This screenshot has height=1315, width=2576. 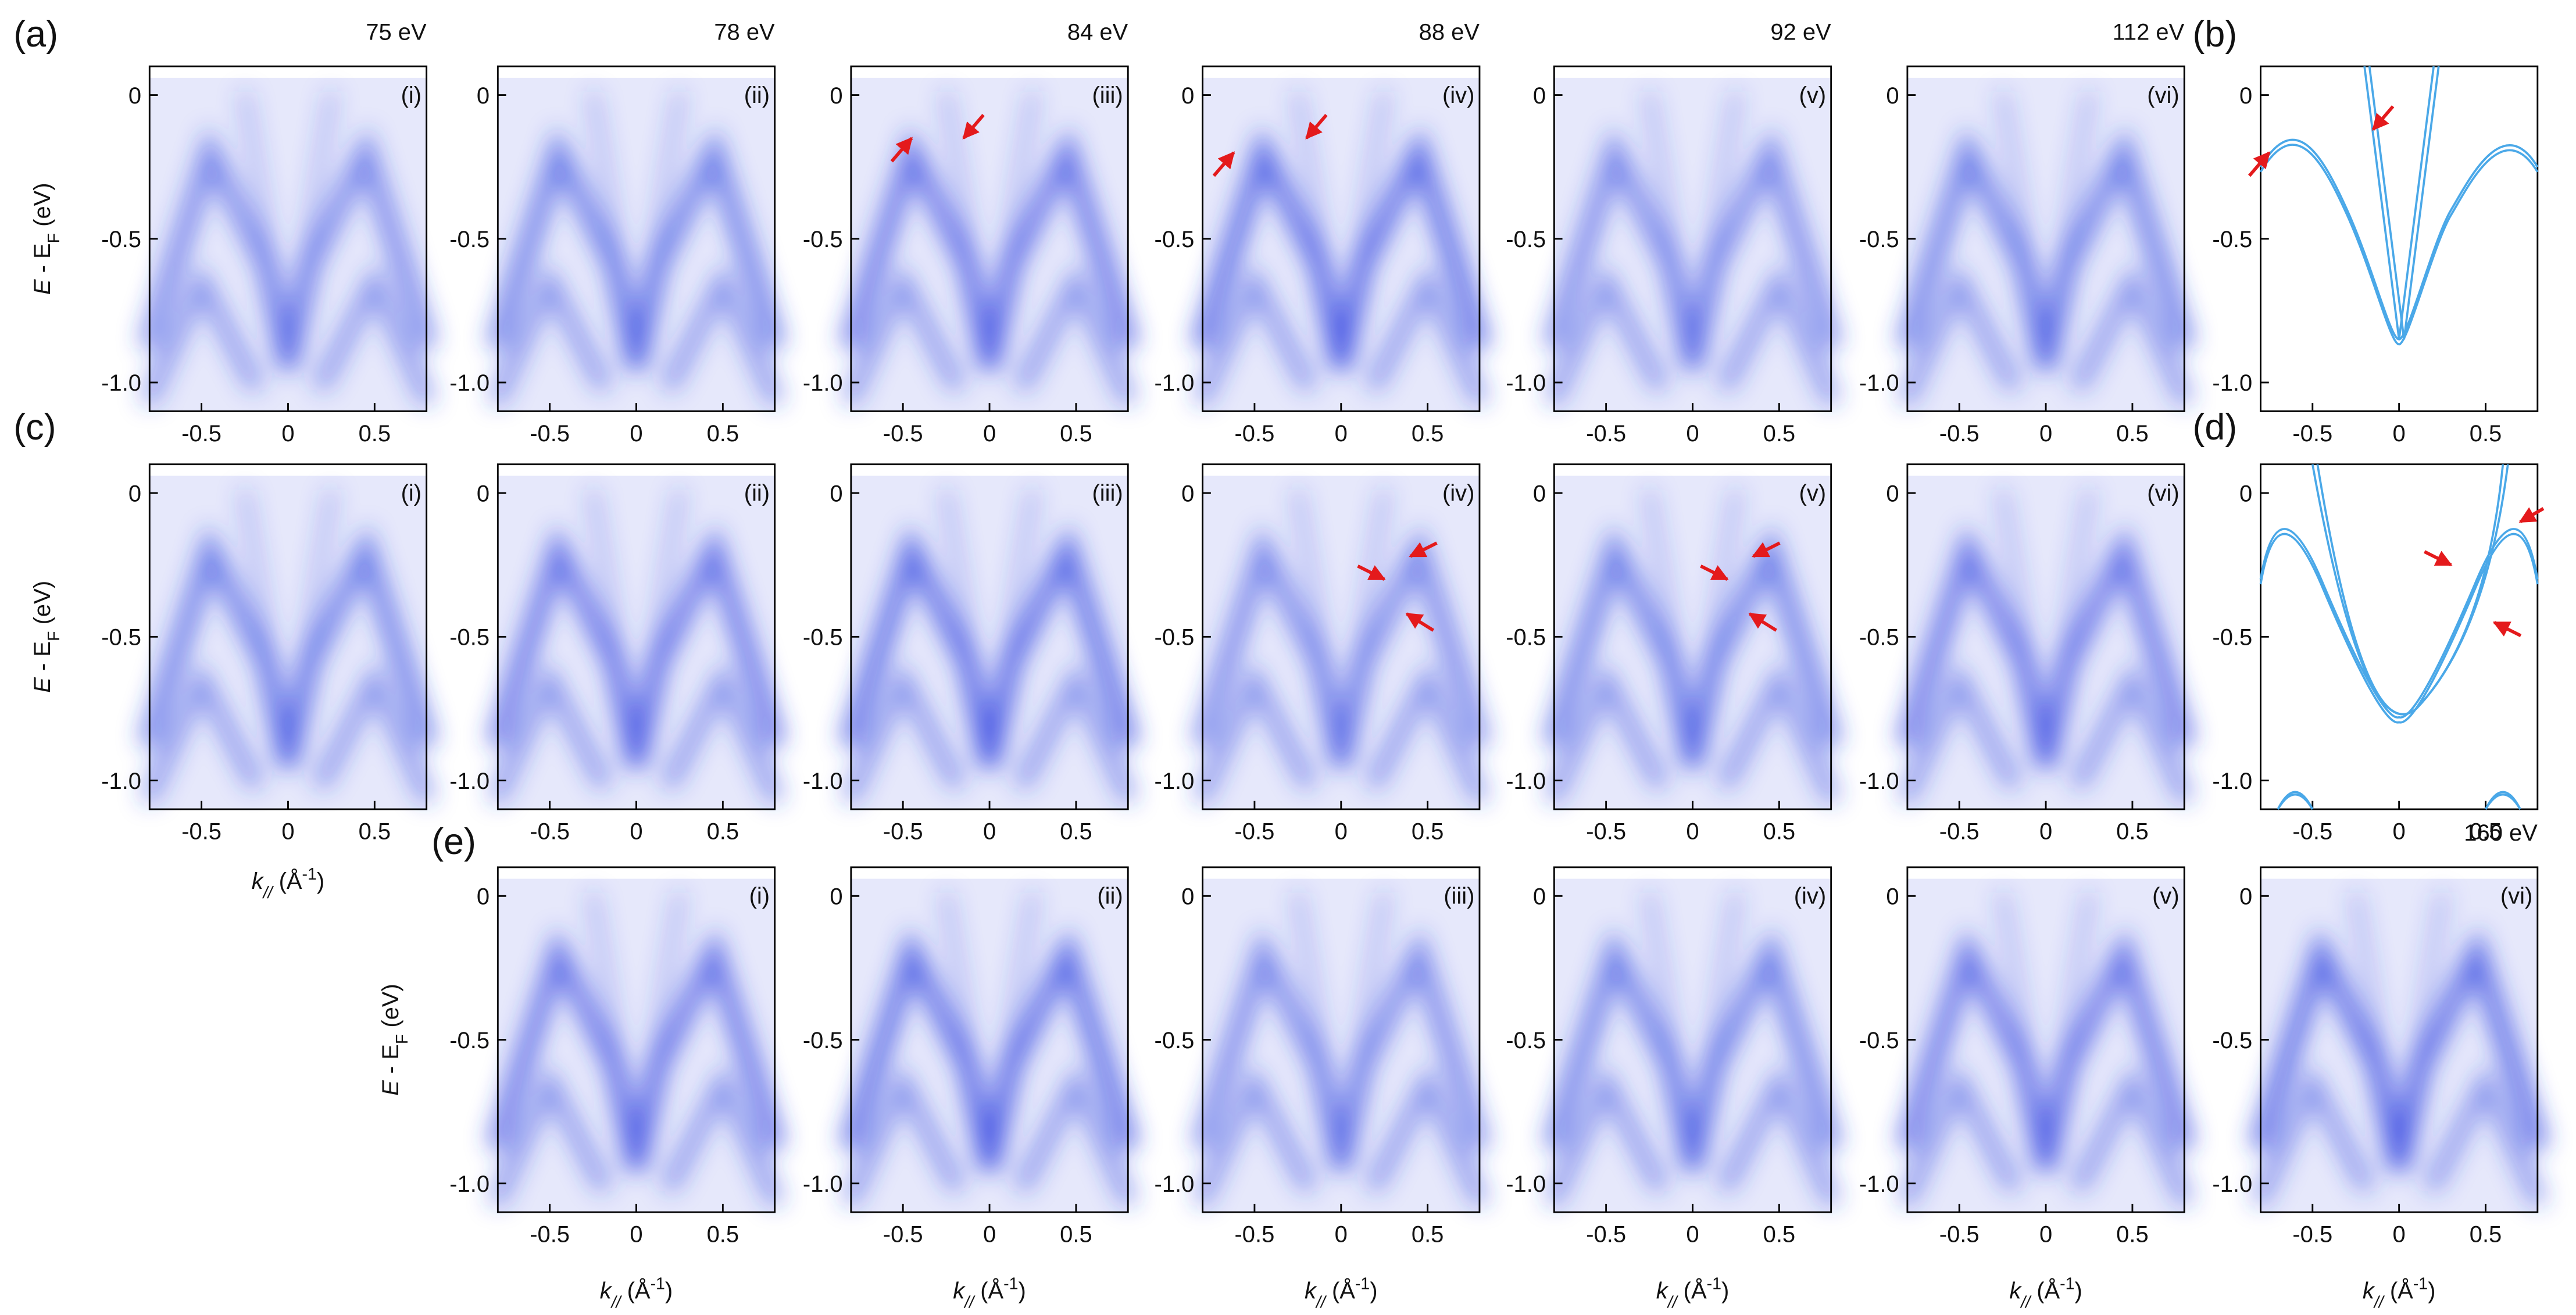 I want to click on x-axis-label-part: -1, so click(x=2420, y=1283).